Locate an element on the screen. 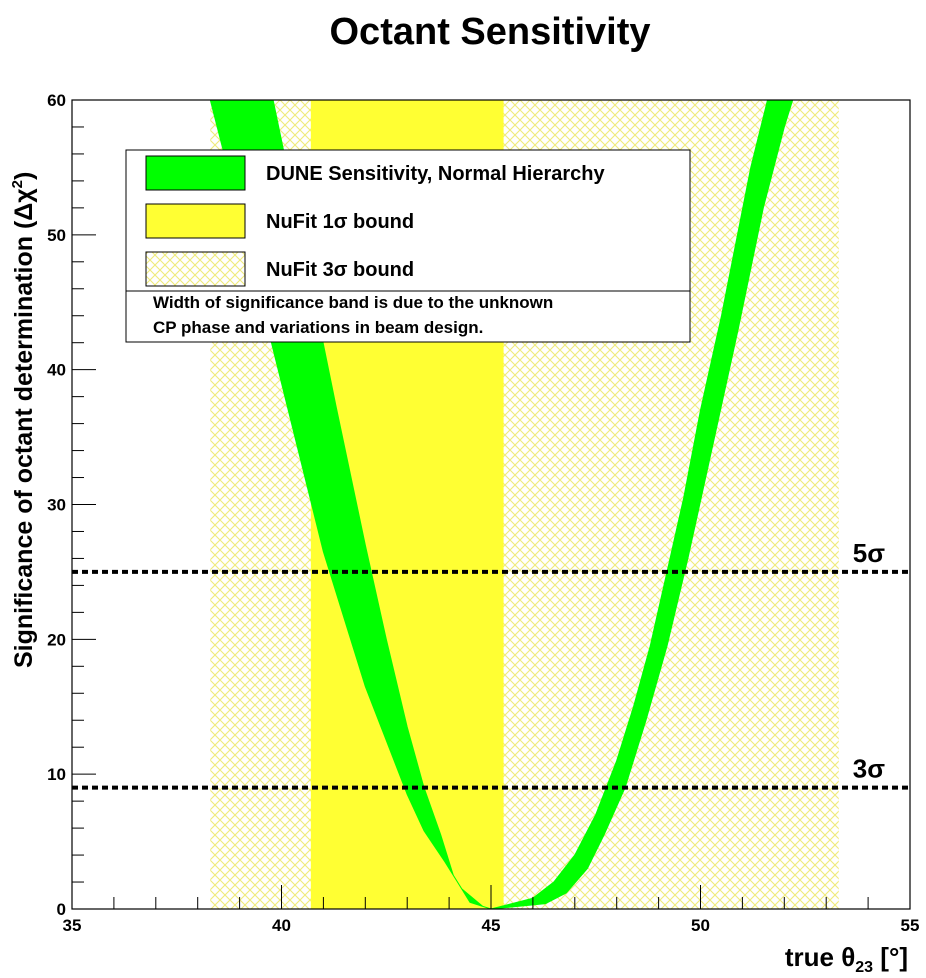 The width and height of the screenshot is (926, 978). y-tick-label: 60 is located at coordinates (56, 100).